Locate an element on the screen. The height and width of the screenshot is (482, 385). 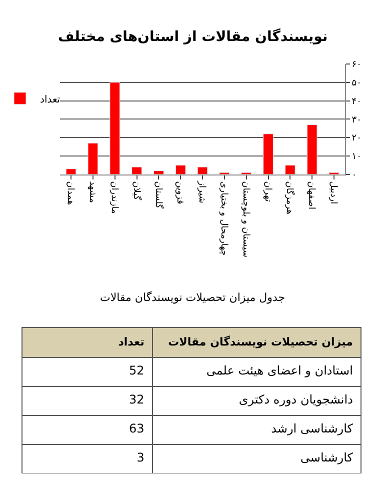
y-tick-label: ۱۰ is located at coordinates (357, 157).